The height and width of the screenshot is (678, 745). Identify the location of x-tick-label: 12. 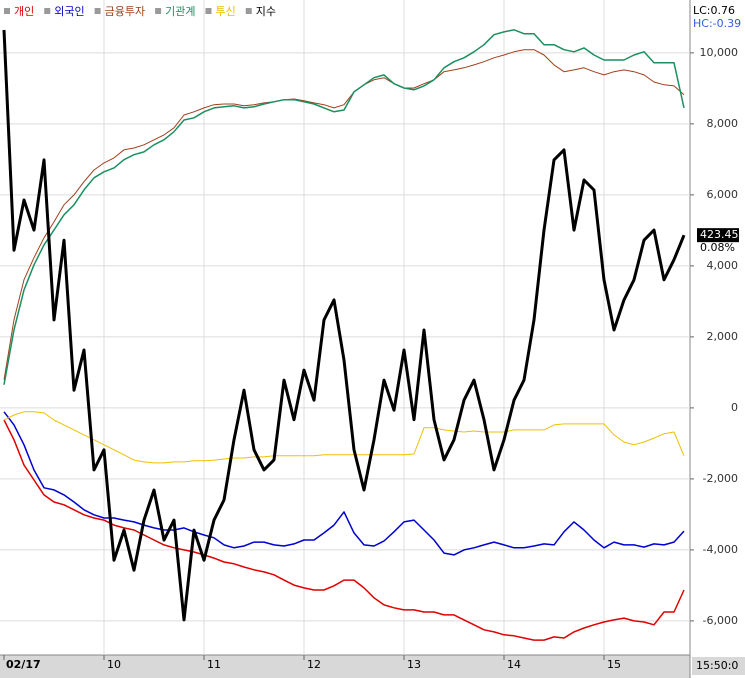
(314, 664).